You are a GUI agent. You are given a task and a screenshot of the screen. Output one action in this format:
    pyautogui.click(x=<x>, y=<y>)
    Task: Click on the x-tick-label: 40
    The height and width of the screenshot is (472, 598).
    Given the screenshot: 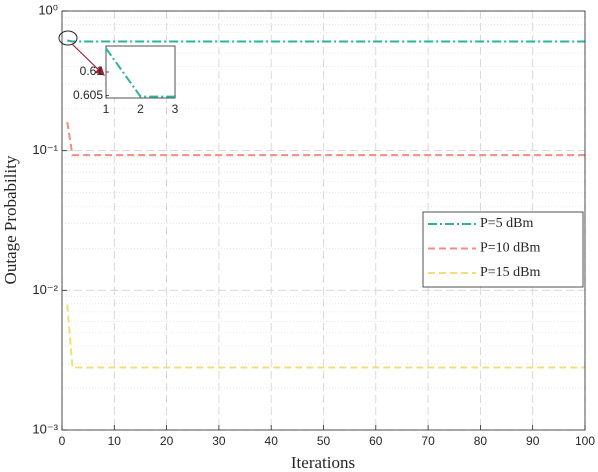 What is the action you would take?
    pyautogui.click(x=272, y=441)
    